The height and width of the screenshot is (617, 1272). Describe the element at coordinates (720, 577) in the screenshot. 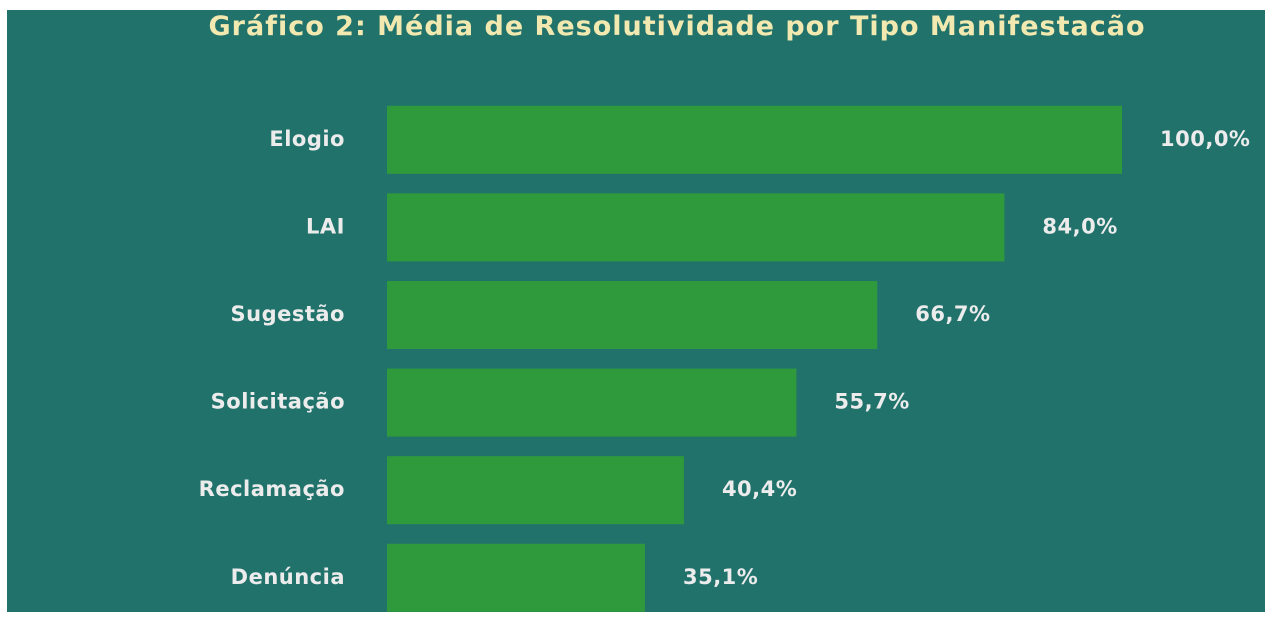

I see `data-label: 35,1%` at that location.